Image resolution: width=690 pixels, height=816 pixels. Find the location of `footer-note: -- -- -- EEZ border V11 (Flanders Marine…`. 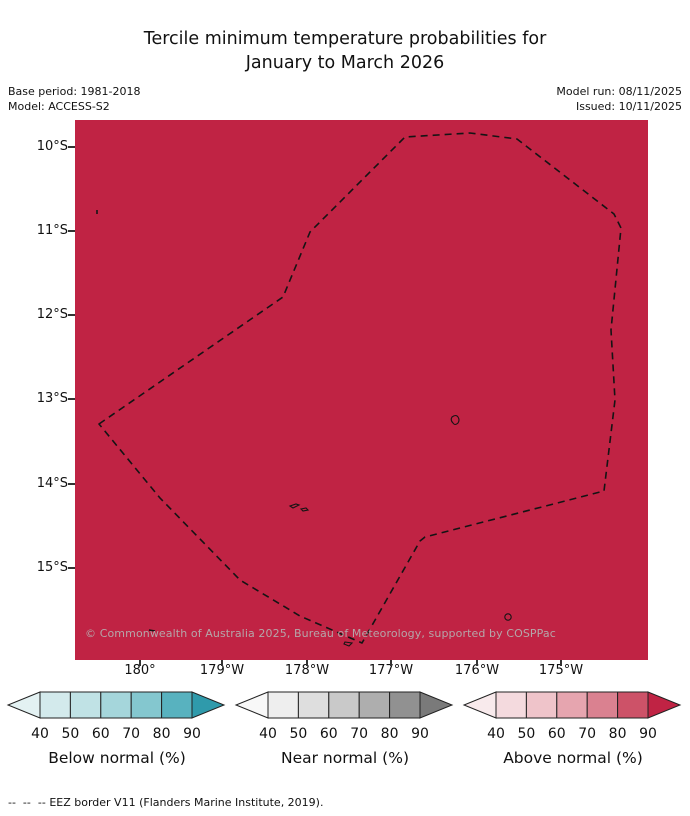

footer-note: -- -- -- EEZ border V11 (Flanders Marine… is located at coordinates (165, 802).